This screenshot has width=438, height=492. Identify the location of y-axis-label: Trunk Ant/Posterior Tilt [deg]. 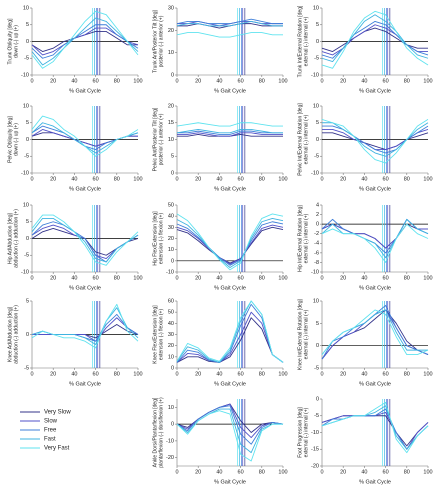
(155, 41).